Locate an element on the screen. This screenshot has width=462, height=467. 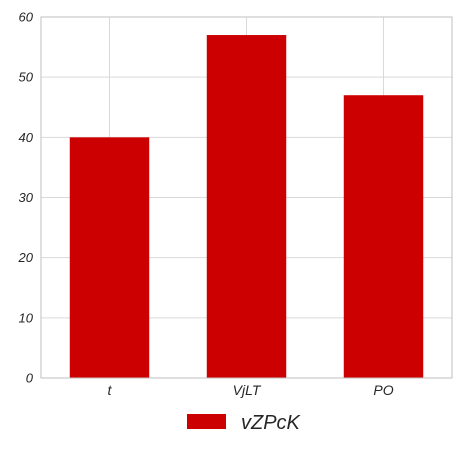
bar-VjLT is located at coordinates (246, 207).